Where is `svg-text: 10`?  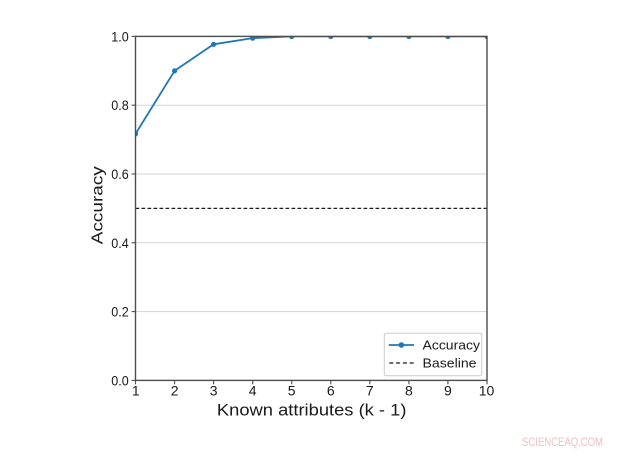 svg-text: 10 is located at coordinates (487, 390).